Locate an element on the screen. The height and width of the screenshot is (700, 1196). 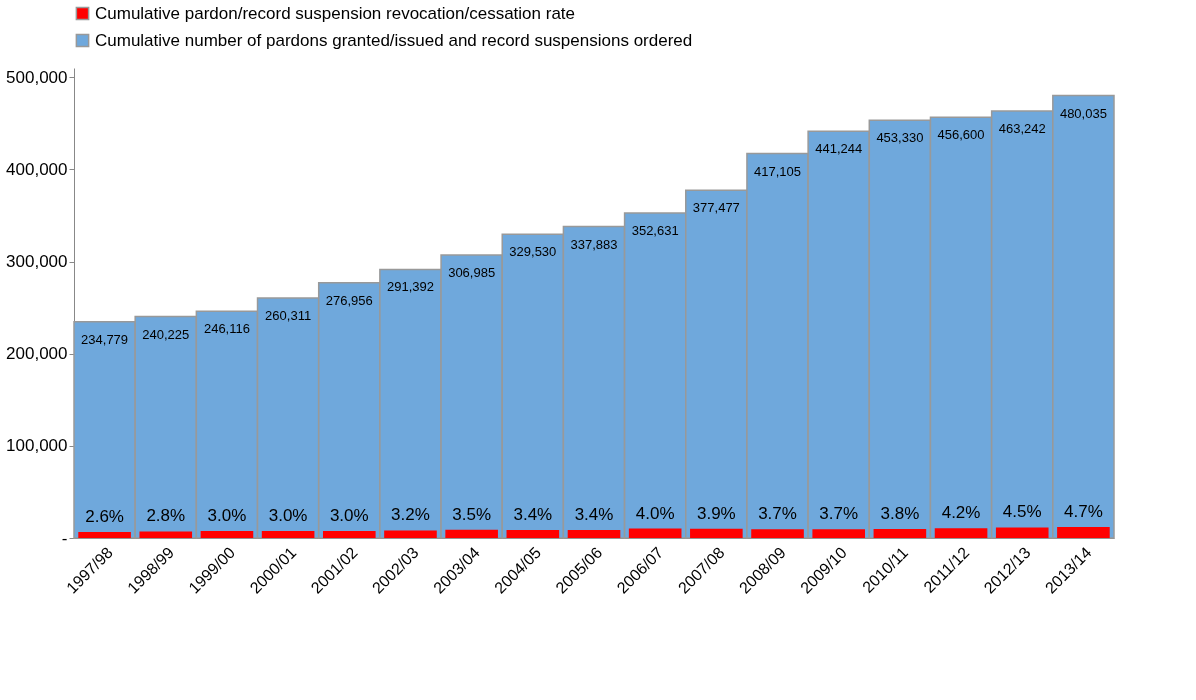
data-label: 480,035 is located at coordinates (1083, 113).